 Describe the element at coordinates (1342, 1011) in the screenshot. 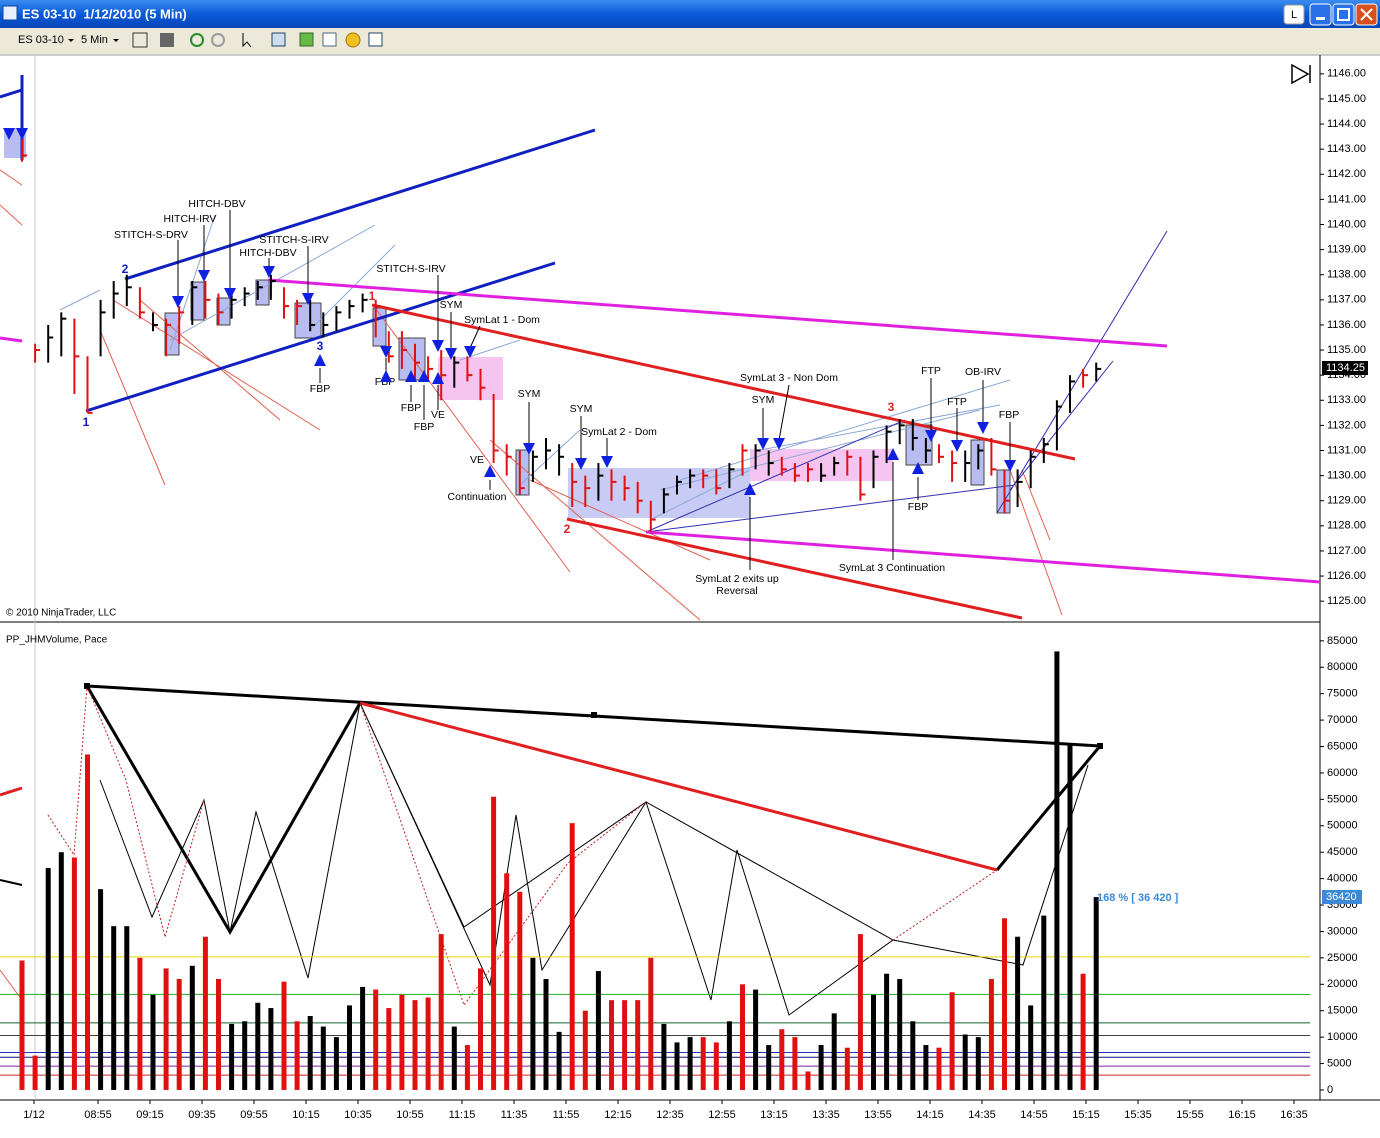

I see `y-tick-label: 15000` at that location.